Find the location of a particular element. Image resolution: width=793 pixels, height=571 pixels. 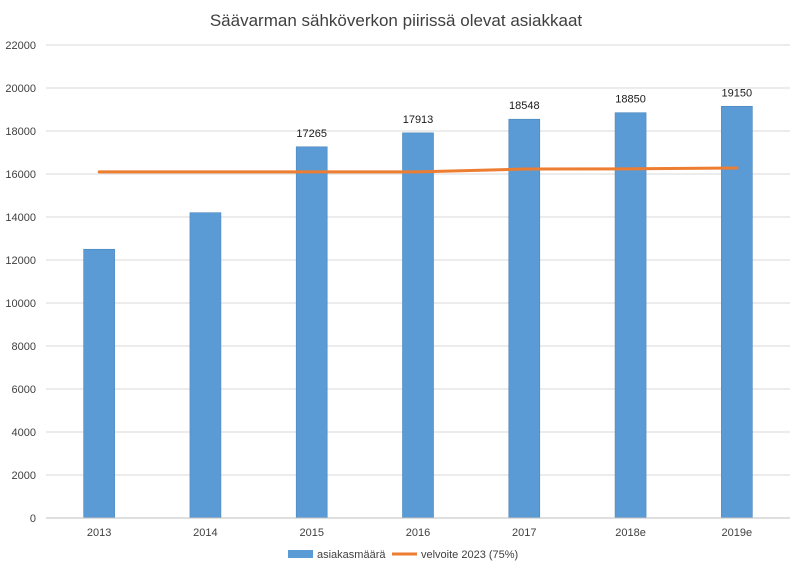

legend-bar-swatch is located at coordinates (300, 554).